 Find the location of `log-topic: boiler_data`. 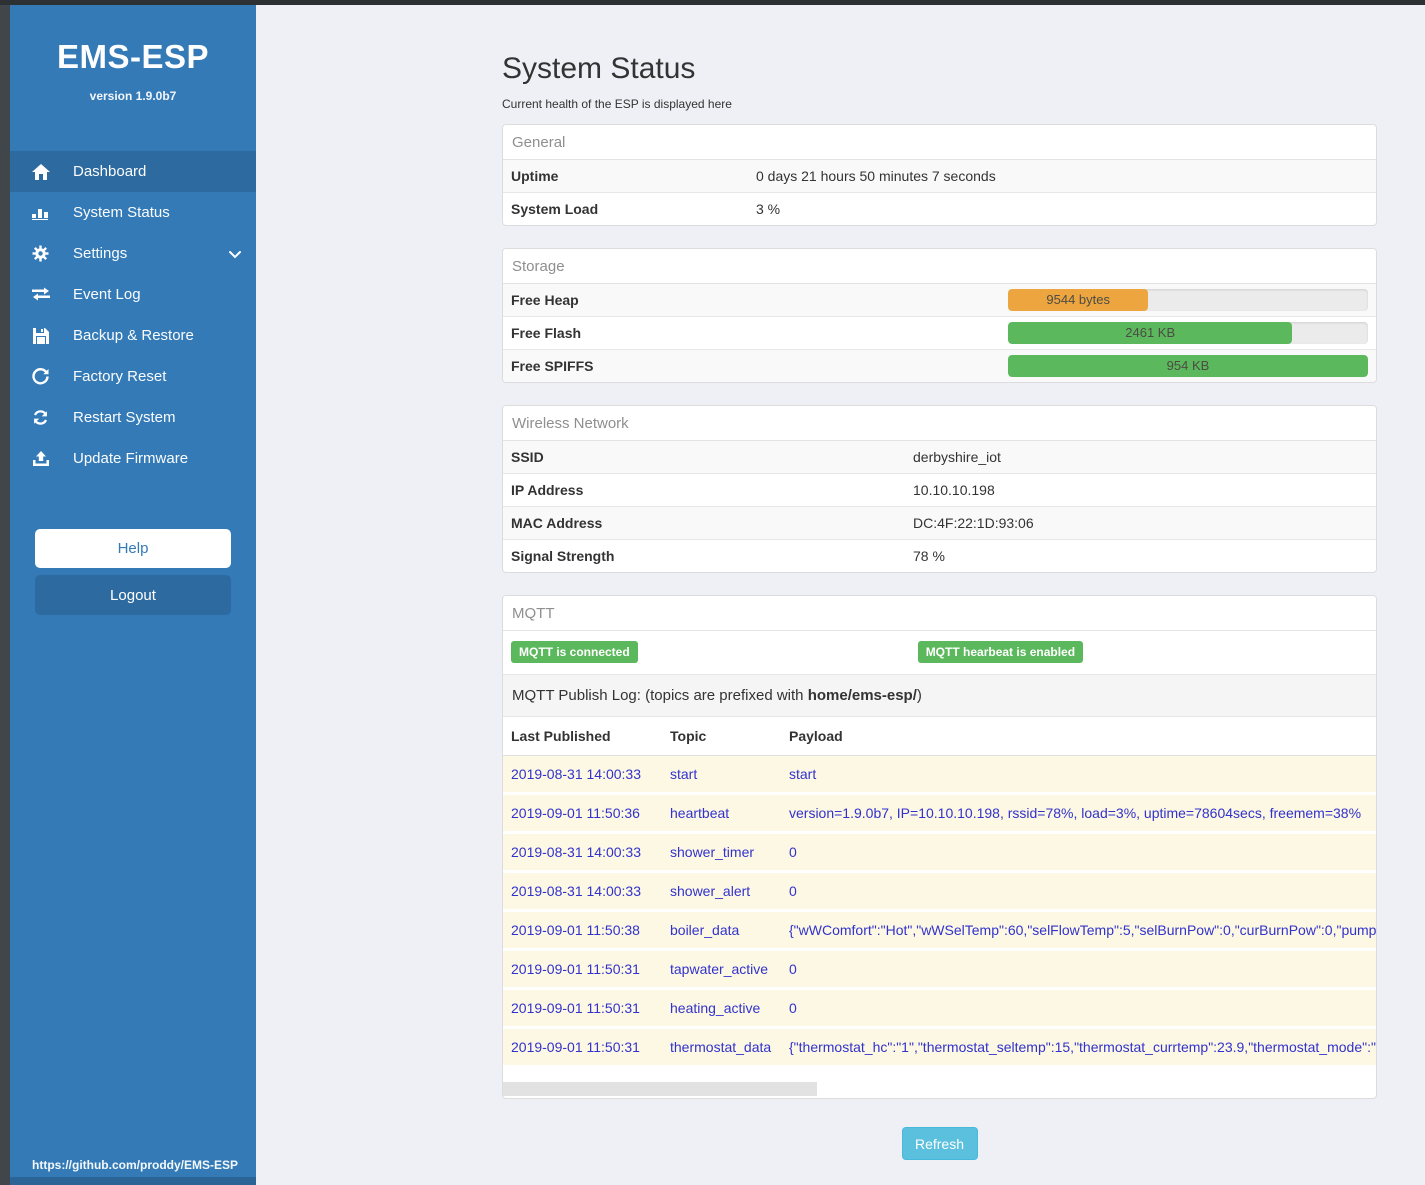

log-topic: boiler_data is located at coordinates (721, 930).